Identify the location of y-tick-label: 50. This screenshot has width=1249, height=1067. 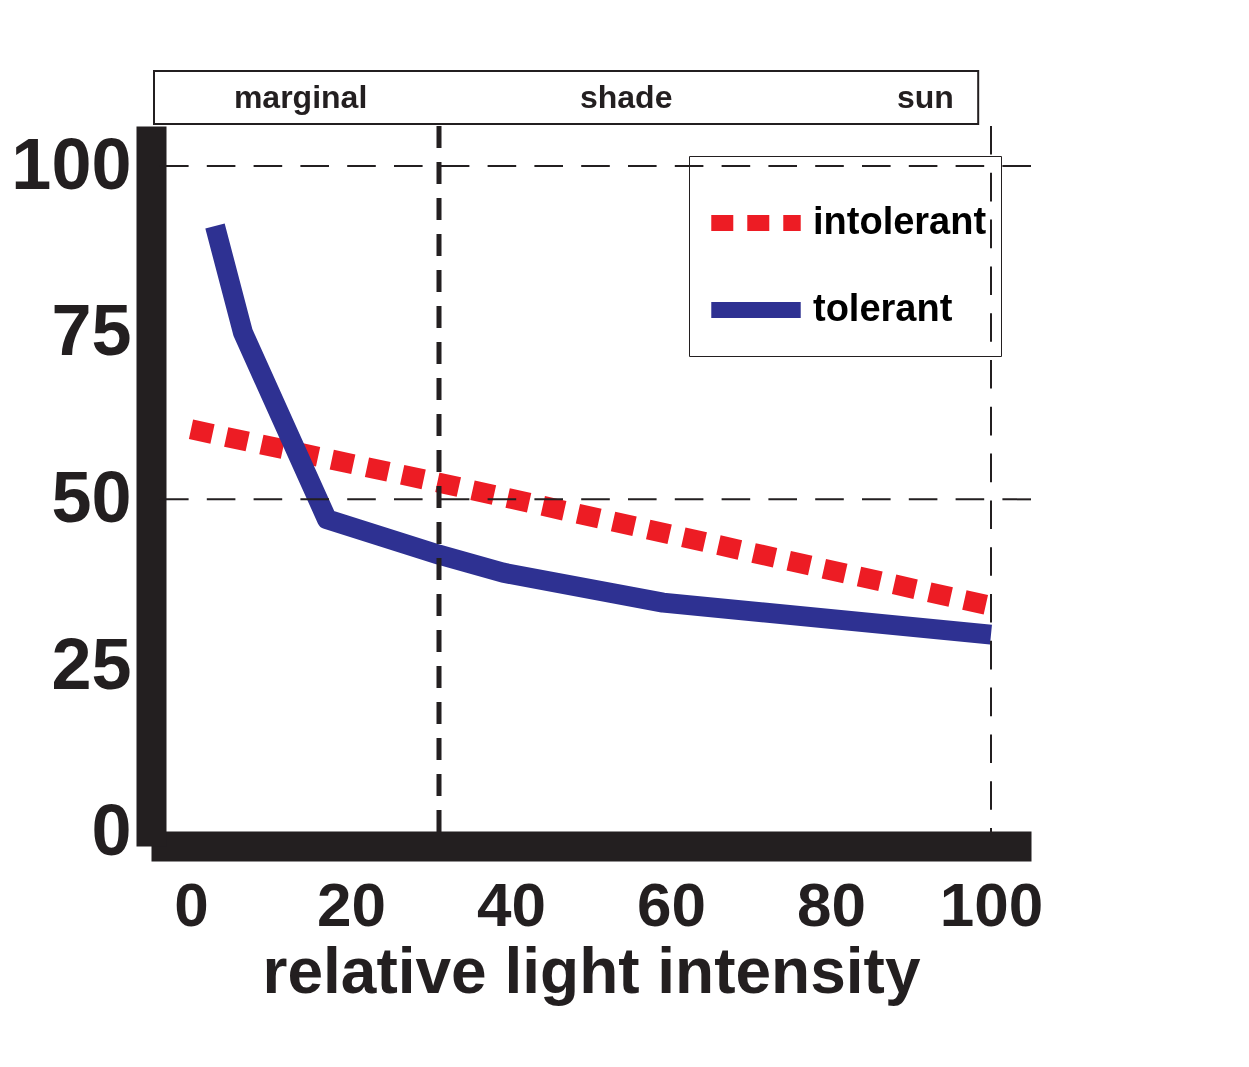
(91, 496).